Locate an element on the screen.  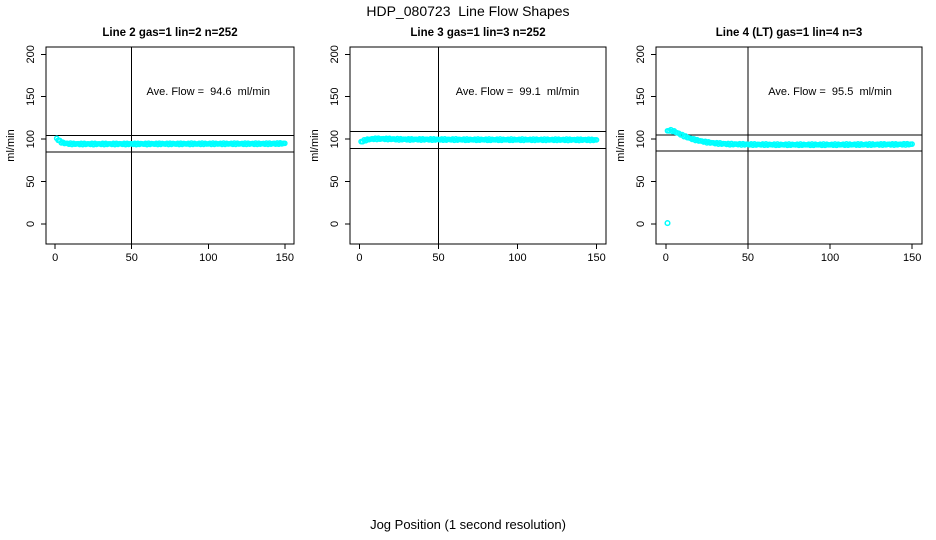
panel-title: Line 2 gas=1 lin=2 n=252 is located at coordinates (169, 33).